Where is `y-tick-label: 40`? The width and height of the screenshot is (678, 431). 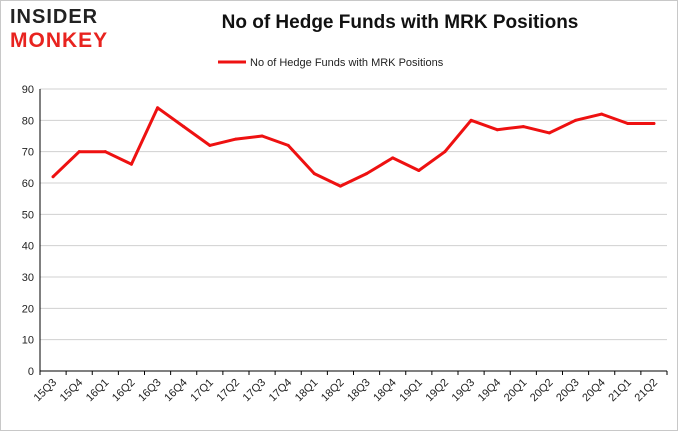 y-tick-label: 40 is located at coordinates (28, 247).